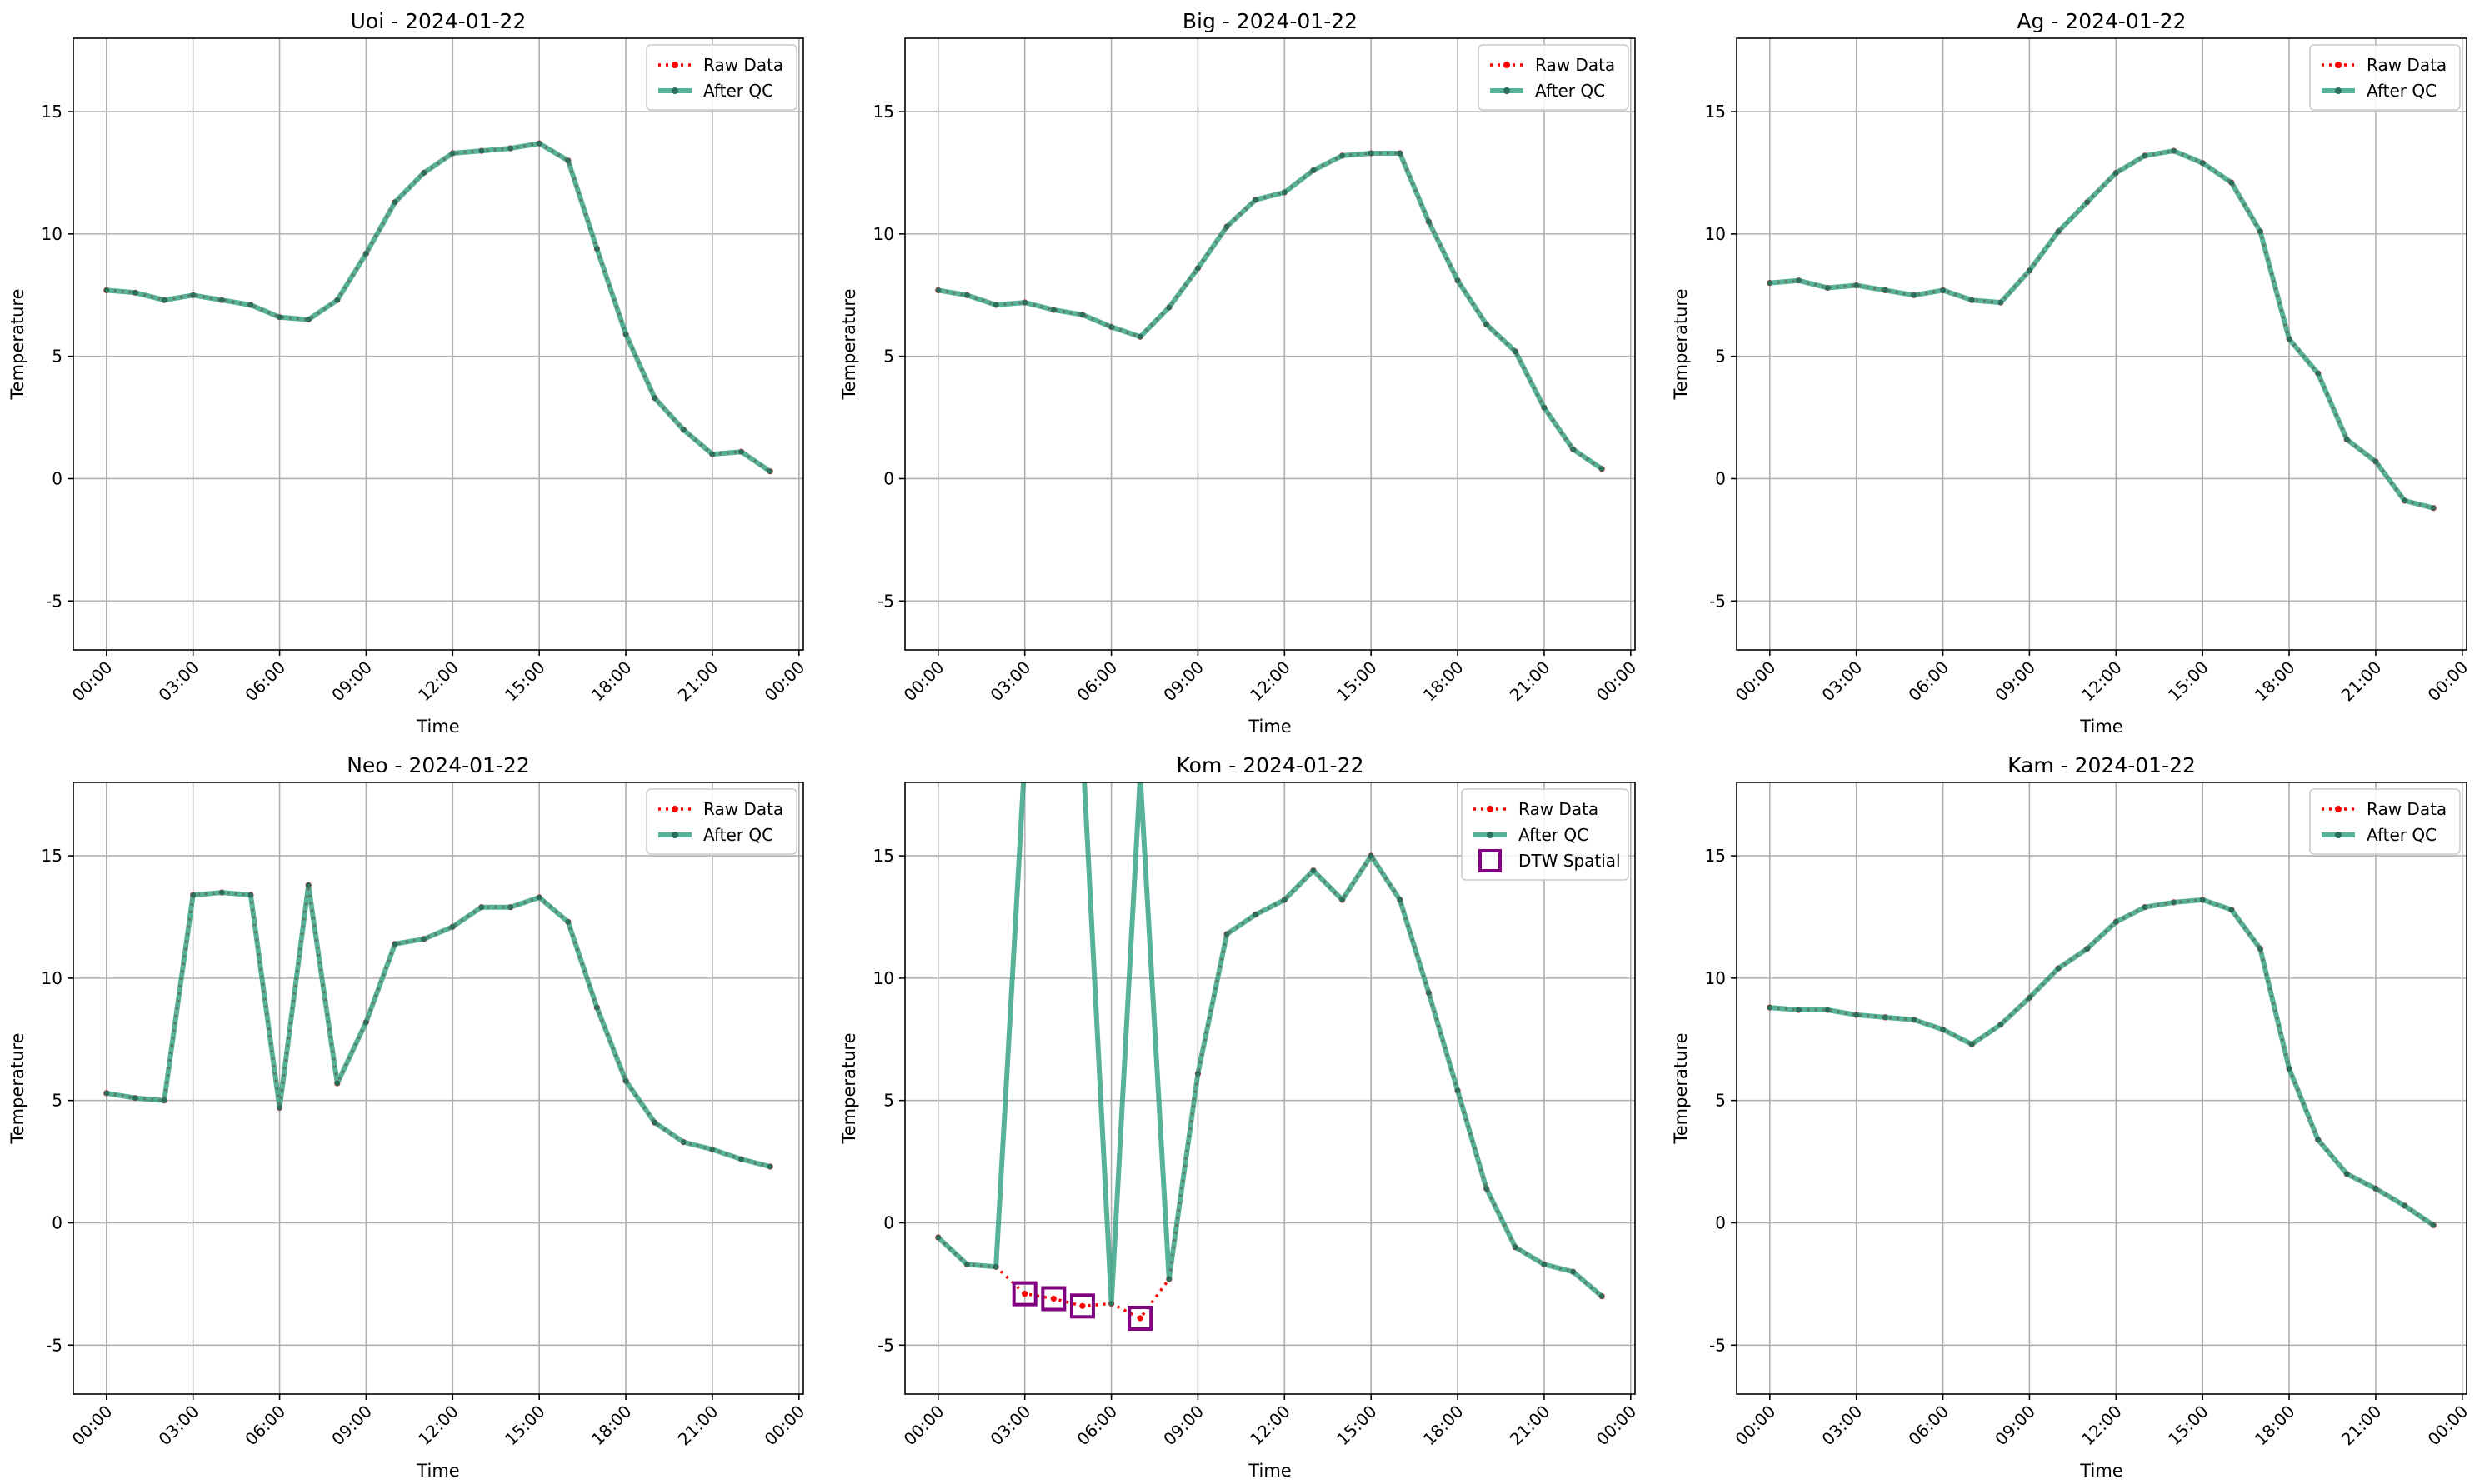  I want to click on subplot-title: Neo - 2024-01-22, so click(438, 765).